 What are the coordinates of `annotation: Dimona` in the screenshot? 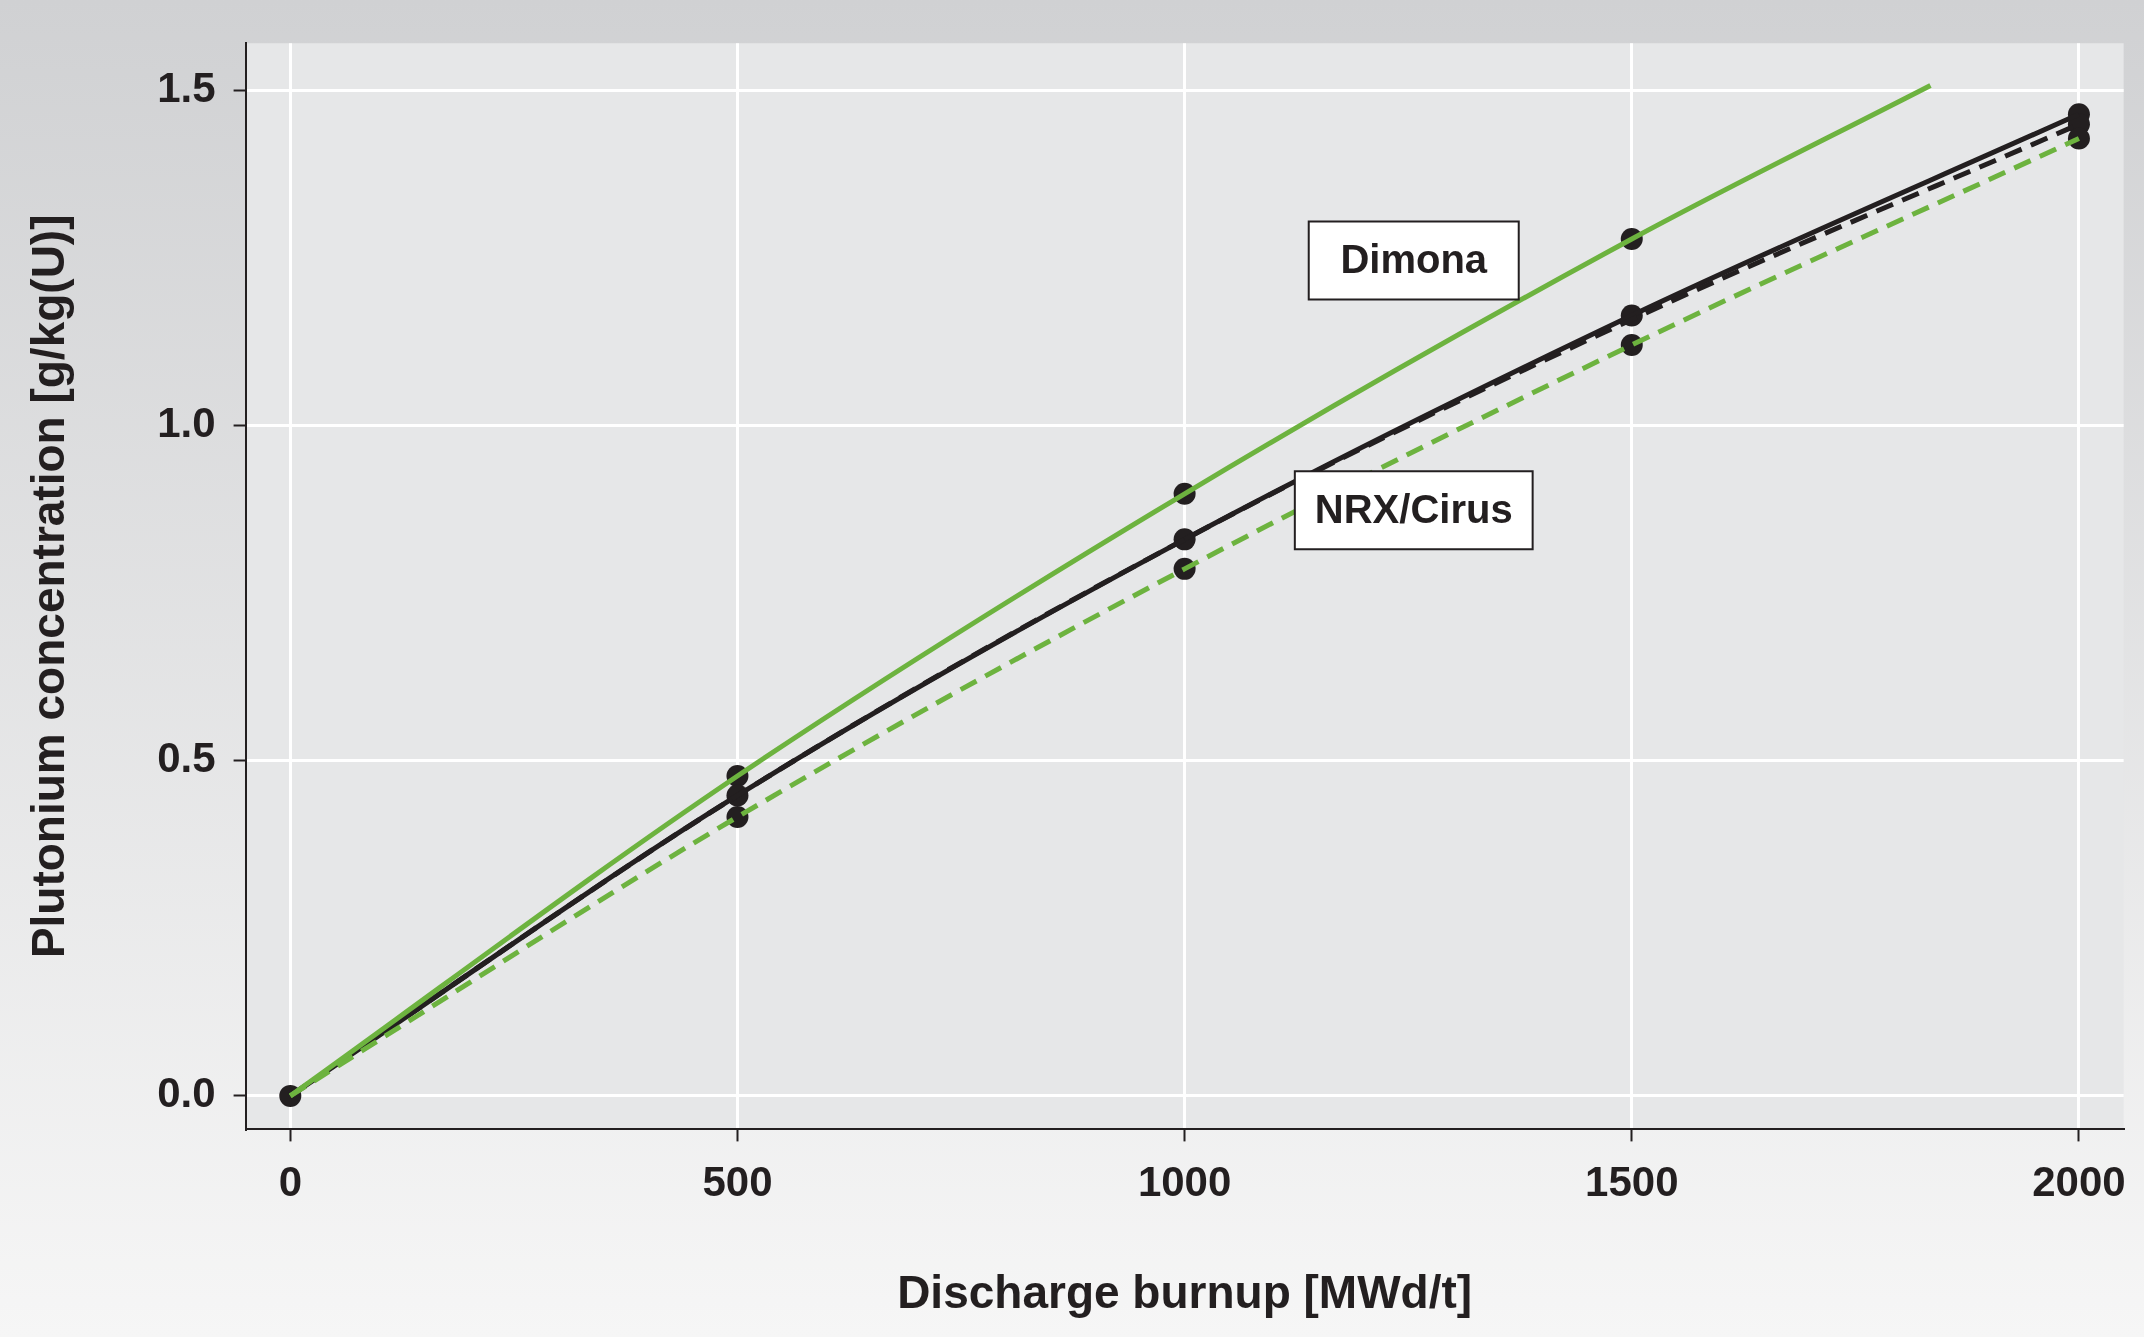 It's located at (1414, 259).